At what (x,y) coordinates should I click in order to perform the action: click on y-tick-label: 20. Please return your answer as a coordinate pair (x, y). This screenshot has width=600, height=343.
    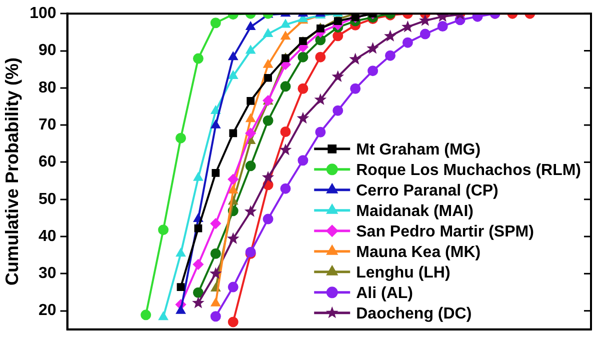
    Looking at the image, I should click on (47, 311).